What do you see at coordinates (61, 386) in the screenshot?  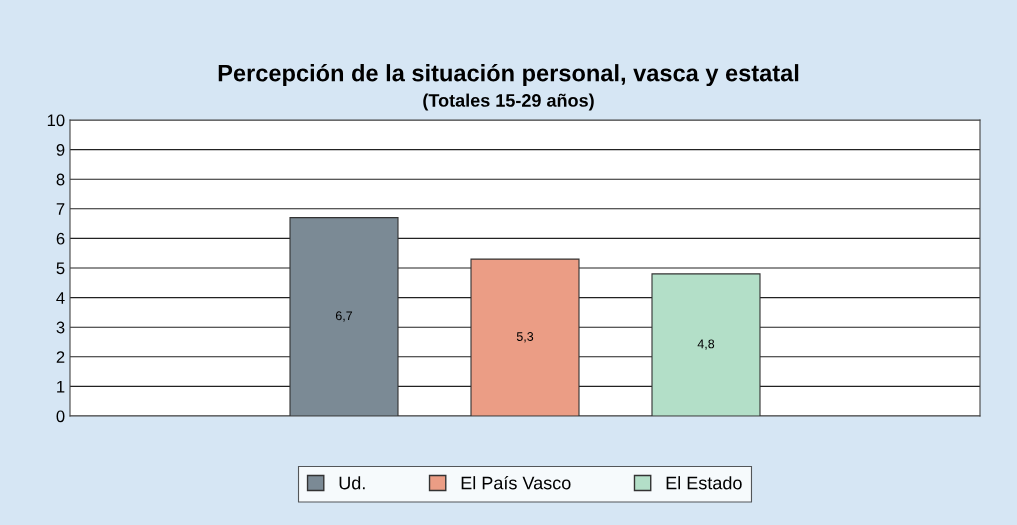 I see `y-tick-label: 1` at bounding box center [61, 386].